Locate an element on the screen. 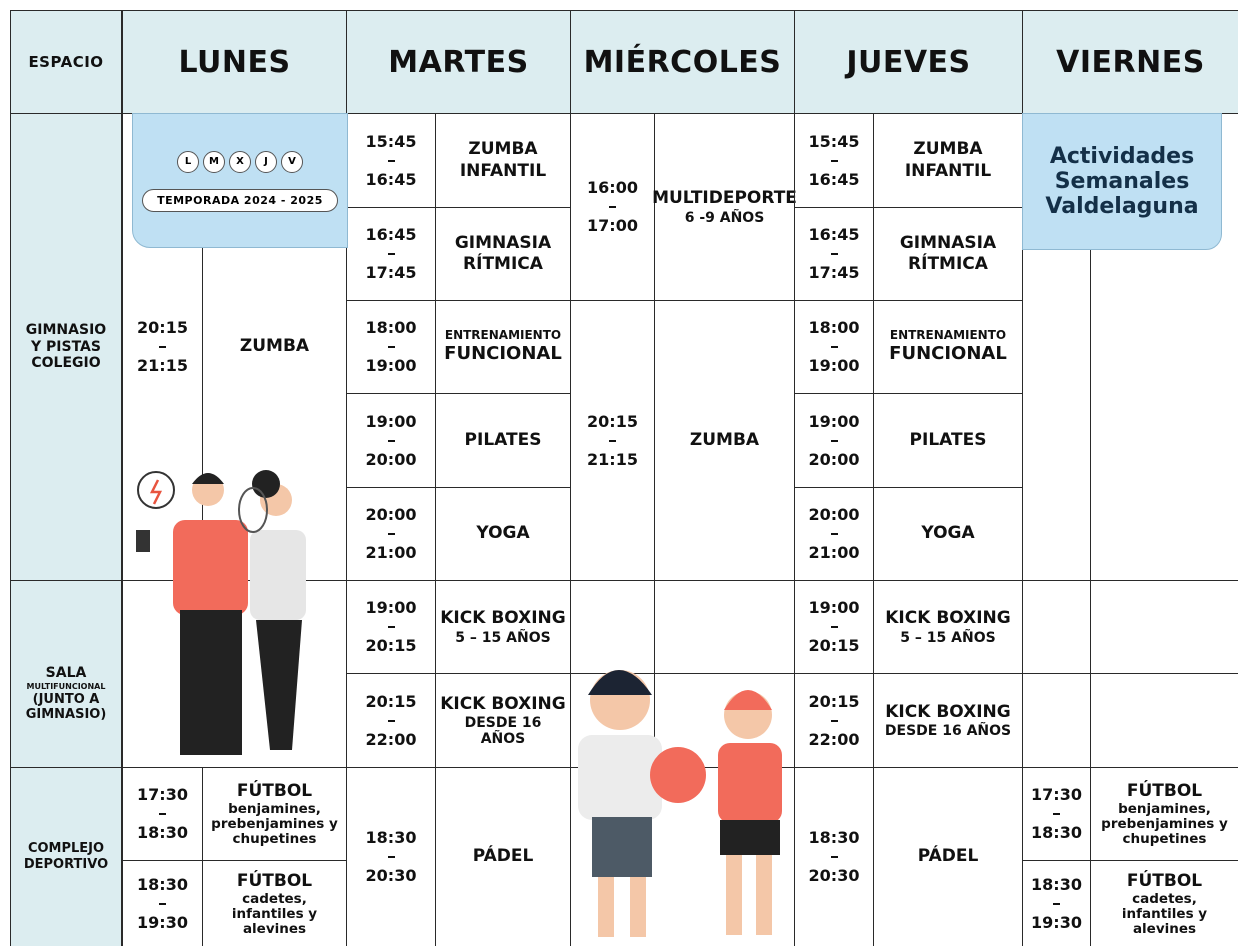 This screenshot has height=946, width=1238. day-header: MARTES is located at coordinates (458, 62).